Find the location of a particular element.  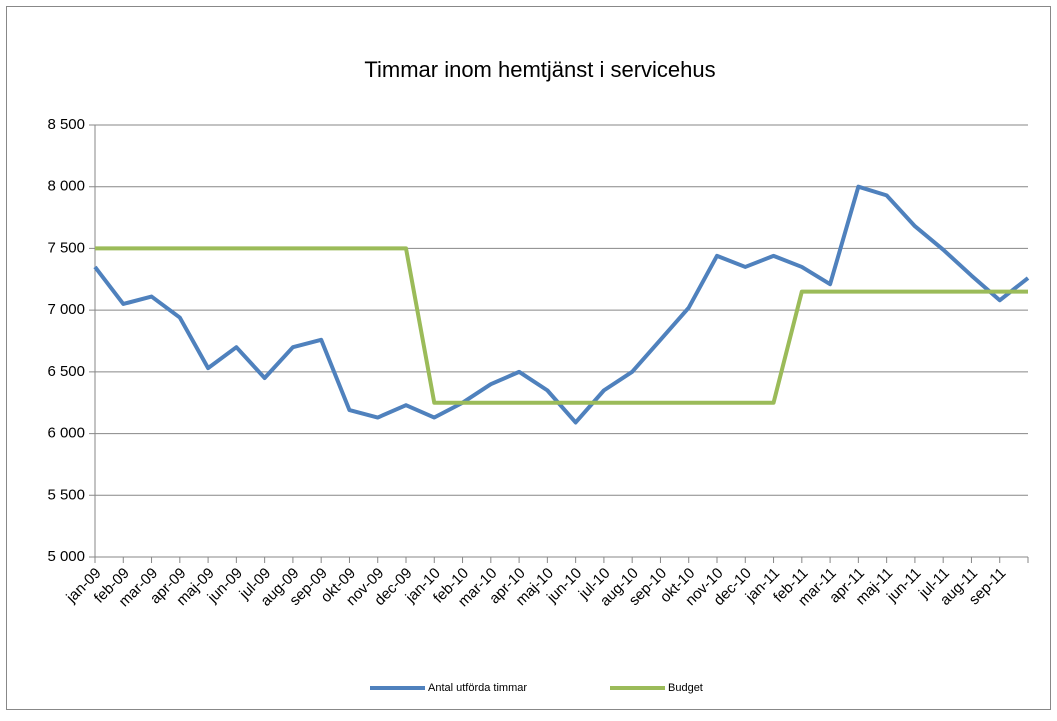

y-tick-label: 5 500 is located at coordinates (66, 494).